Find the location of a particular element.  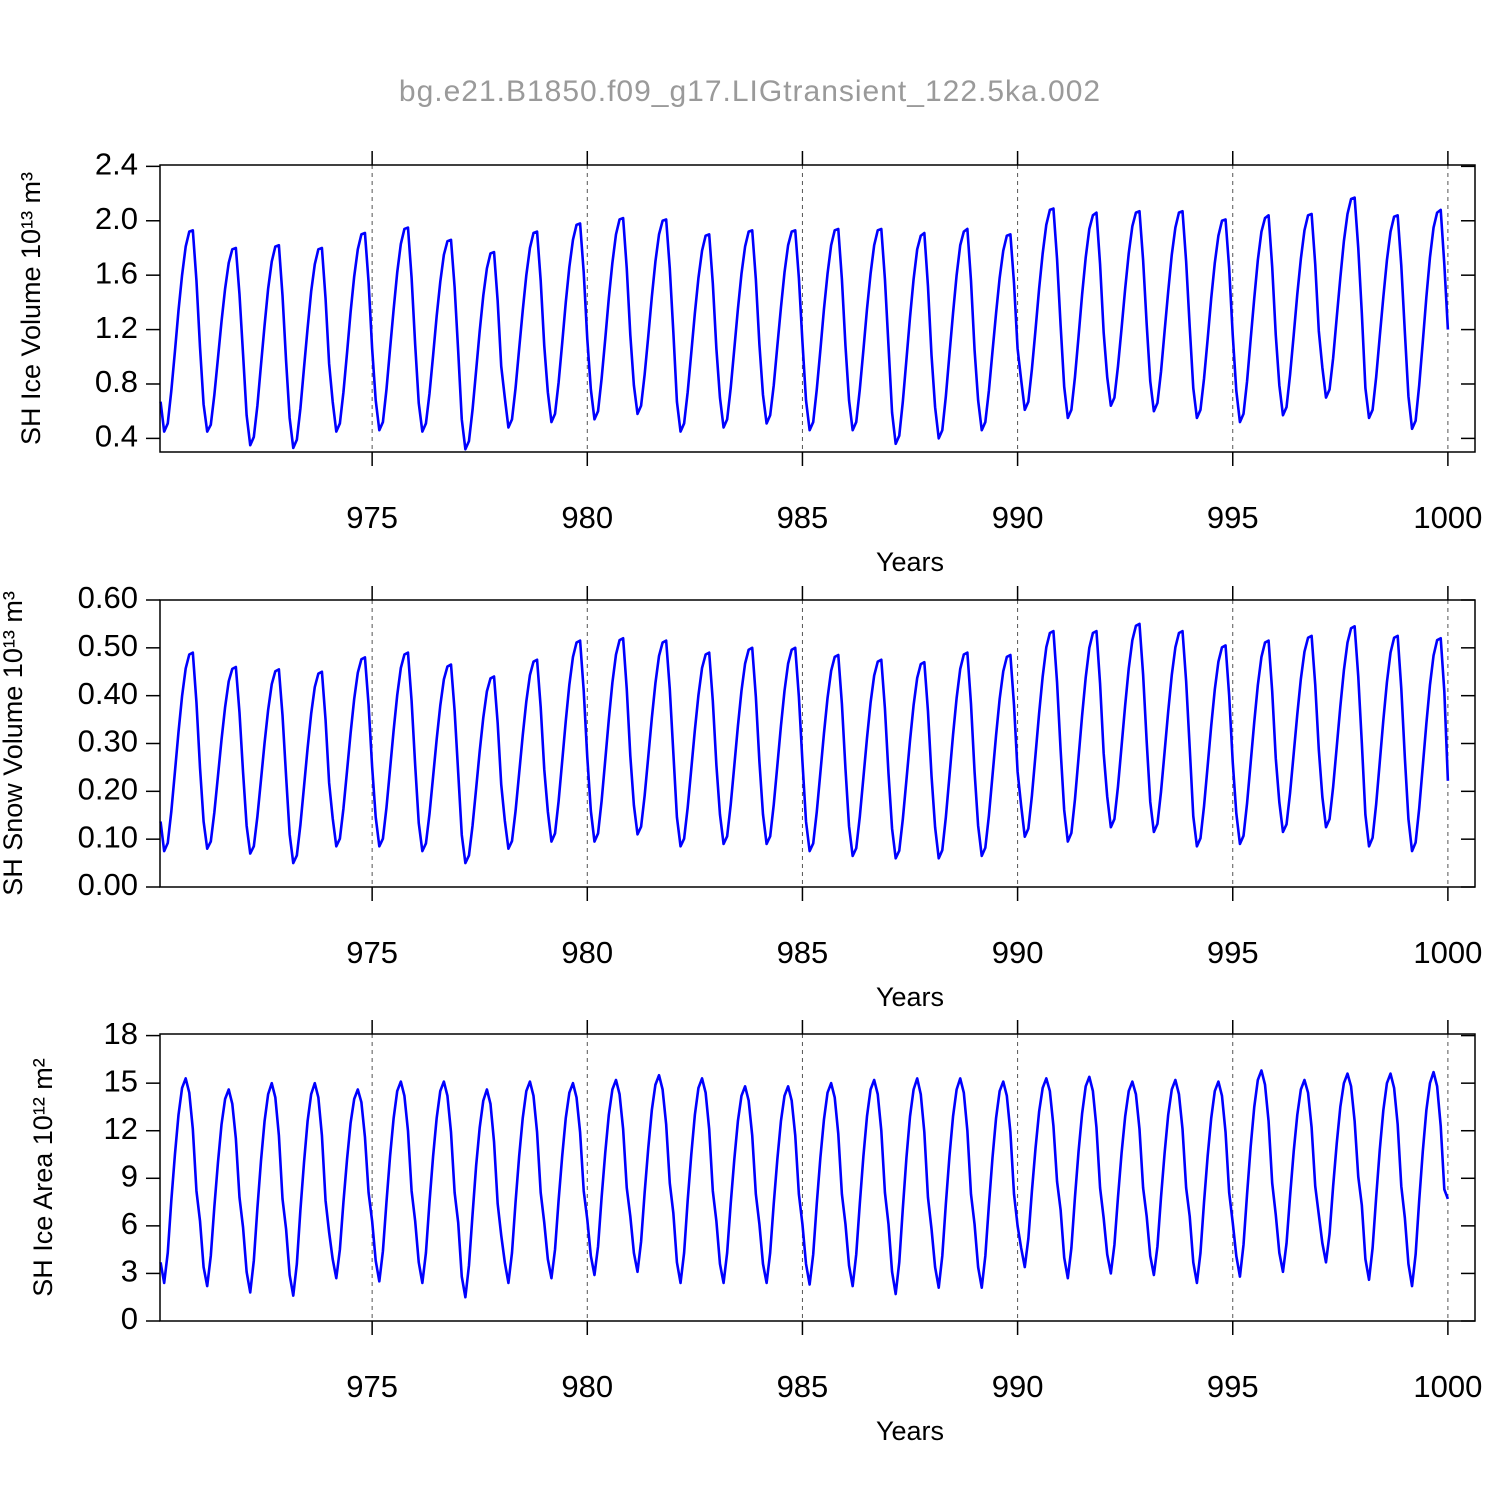

y-tick-label: 0.4 is located at coordinates (116, 436).